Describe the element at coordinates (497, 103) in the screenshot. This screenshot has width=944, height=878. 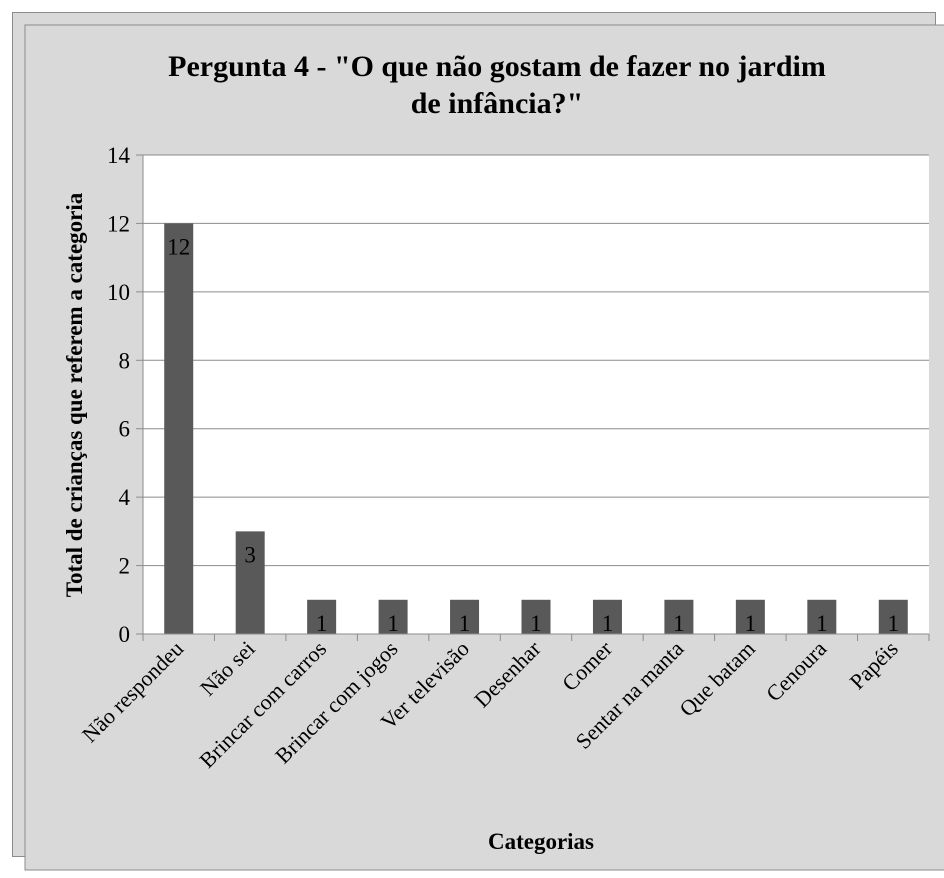
I see `chart-title-line-2: de infância?"` at that location.